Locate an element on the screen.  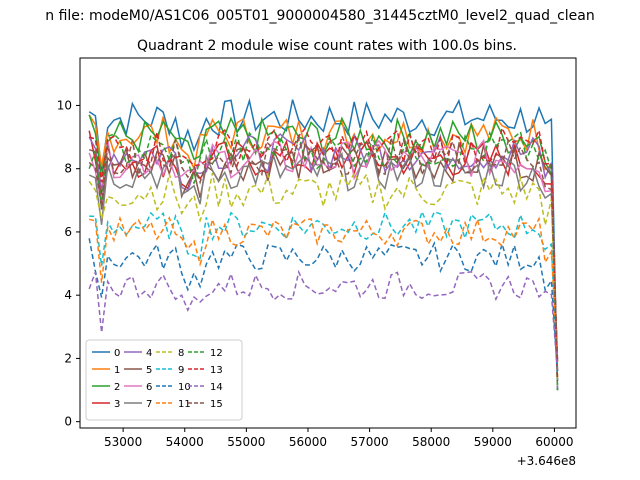
legend-box is located at coordinates (164, 380).